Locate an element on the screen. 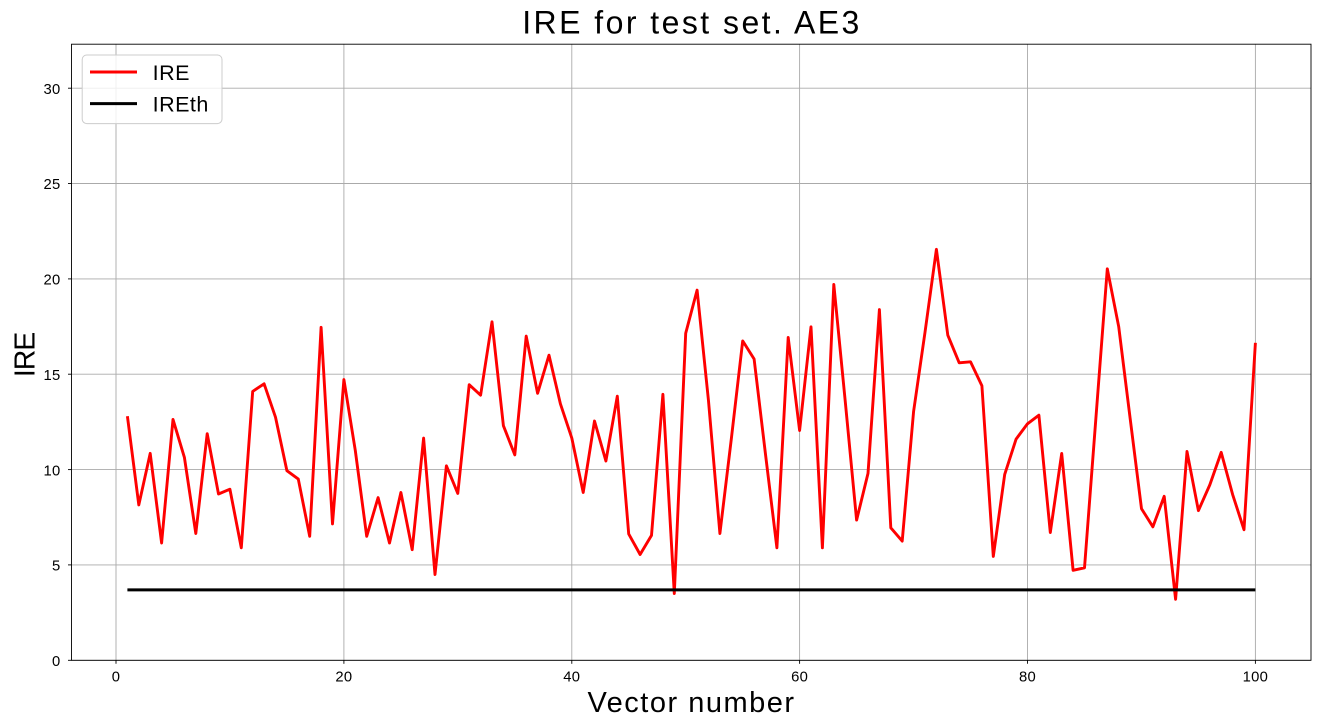  svg-text: IRE for test set. AE3 is located at coordinates (692, 23).